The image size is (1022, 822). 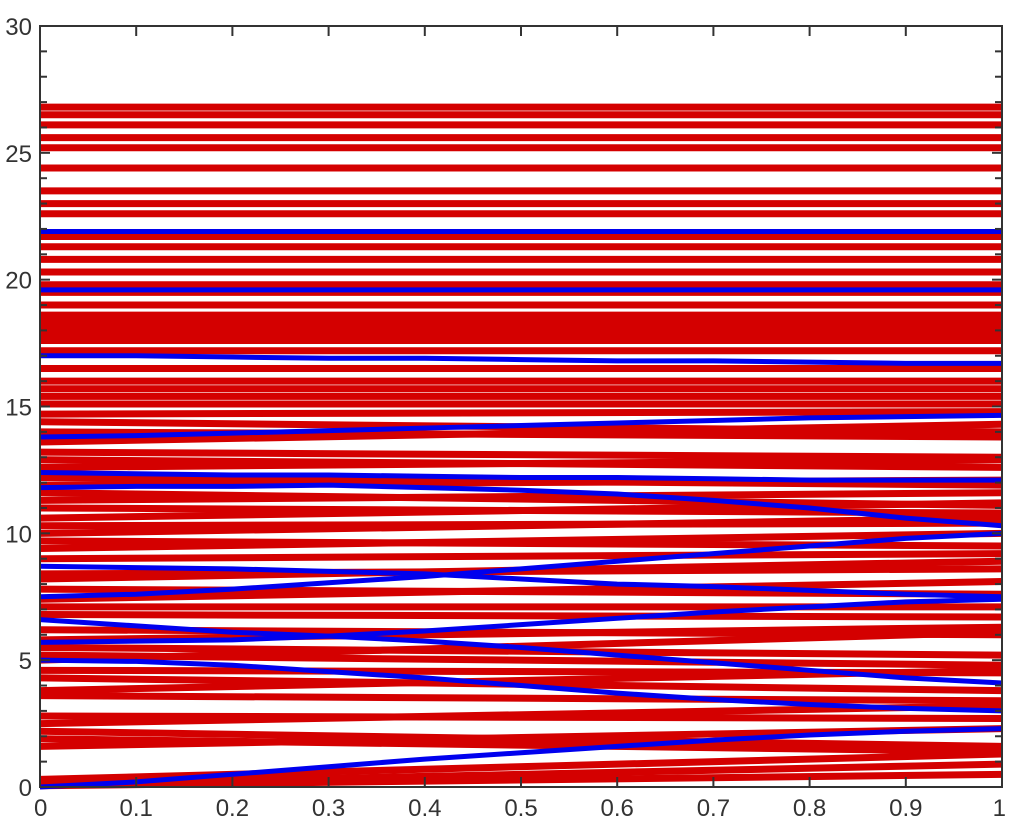 I want to click on y-tick-label-4: 20, so click(x=18, y=281).